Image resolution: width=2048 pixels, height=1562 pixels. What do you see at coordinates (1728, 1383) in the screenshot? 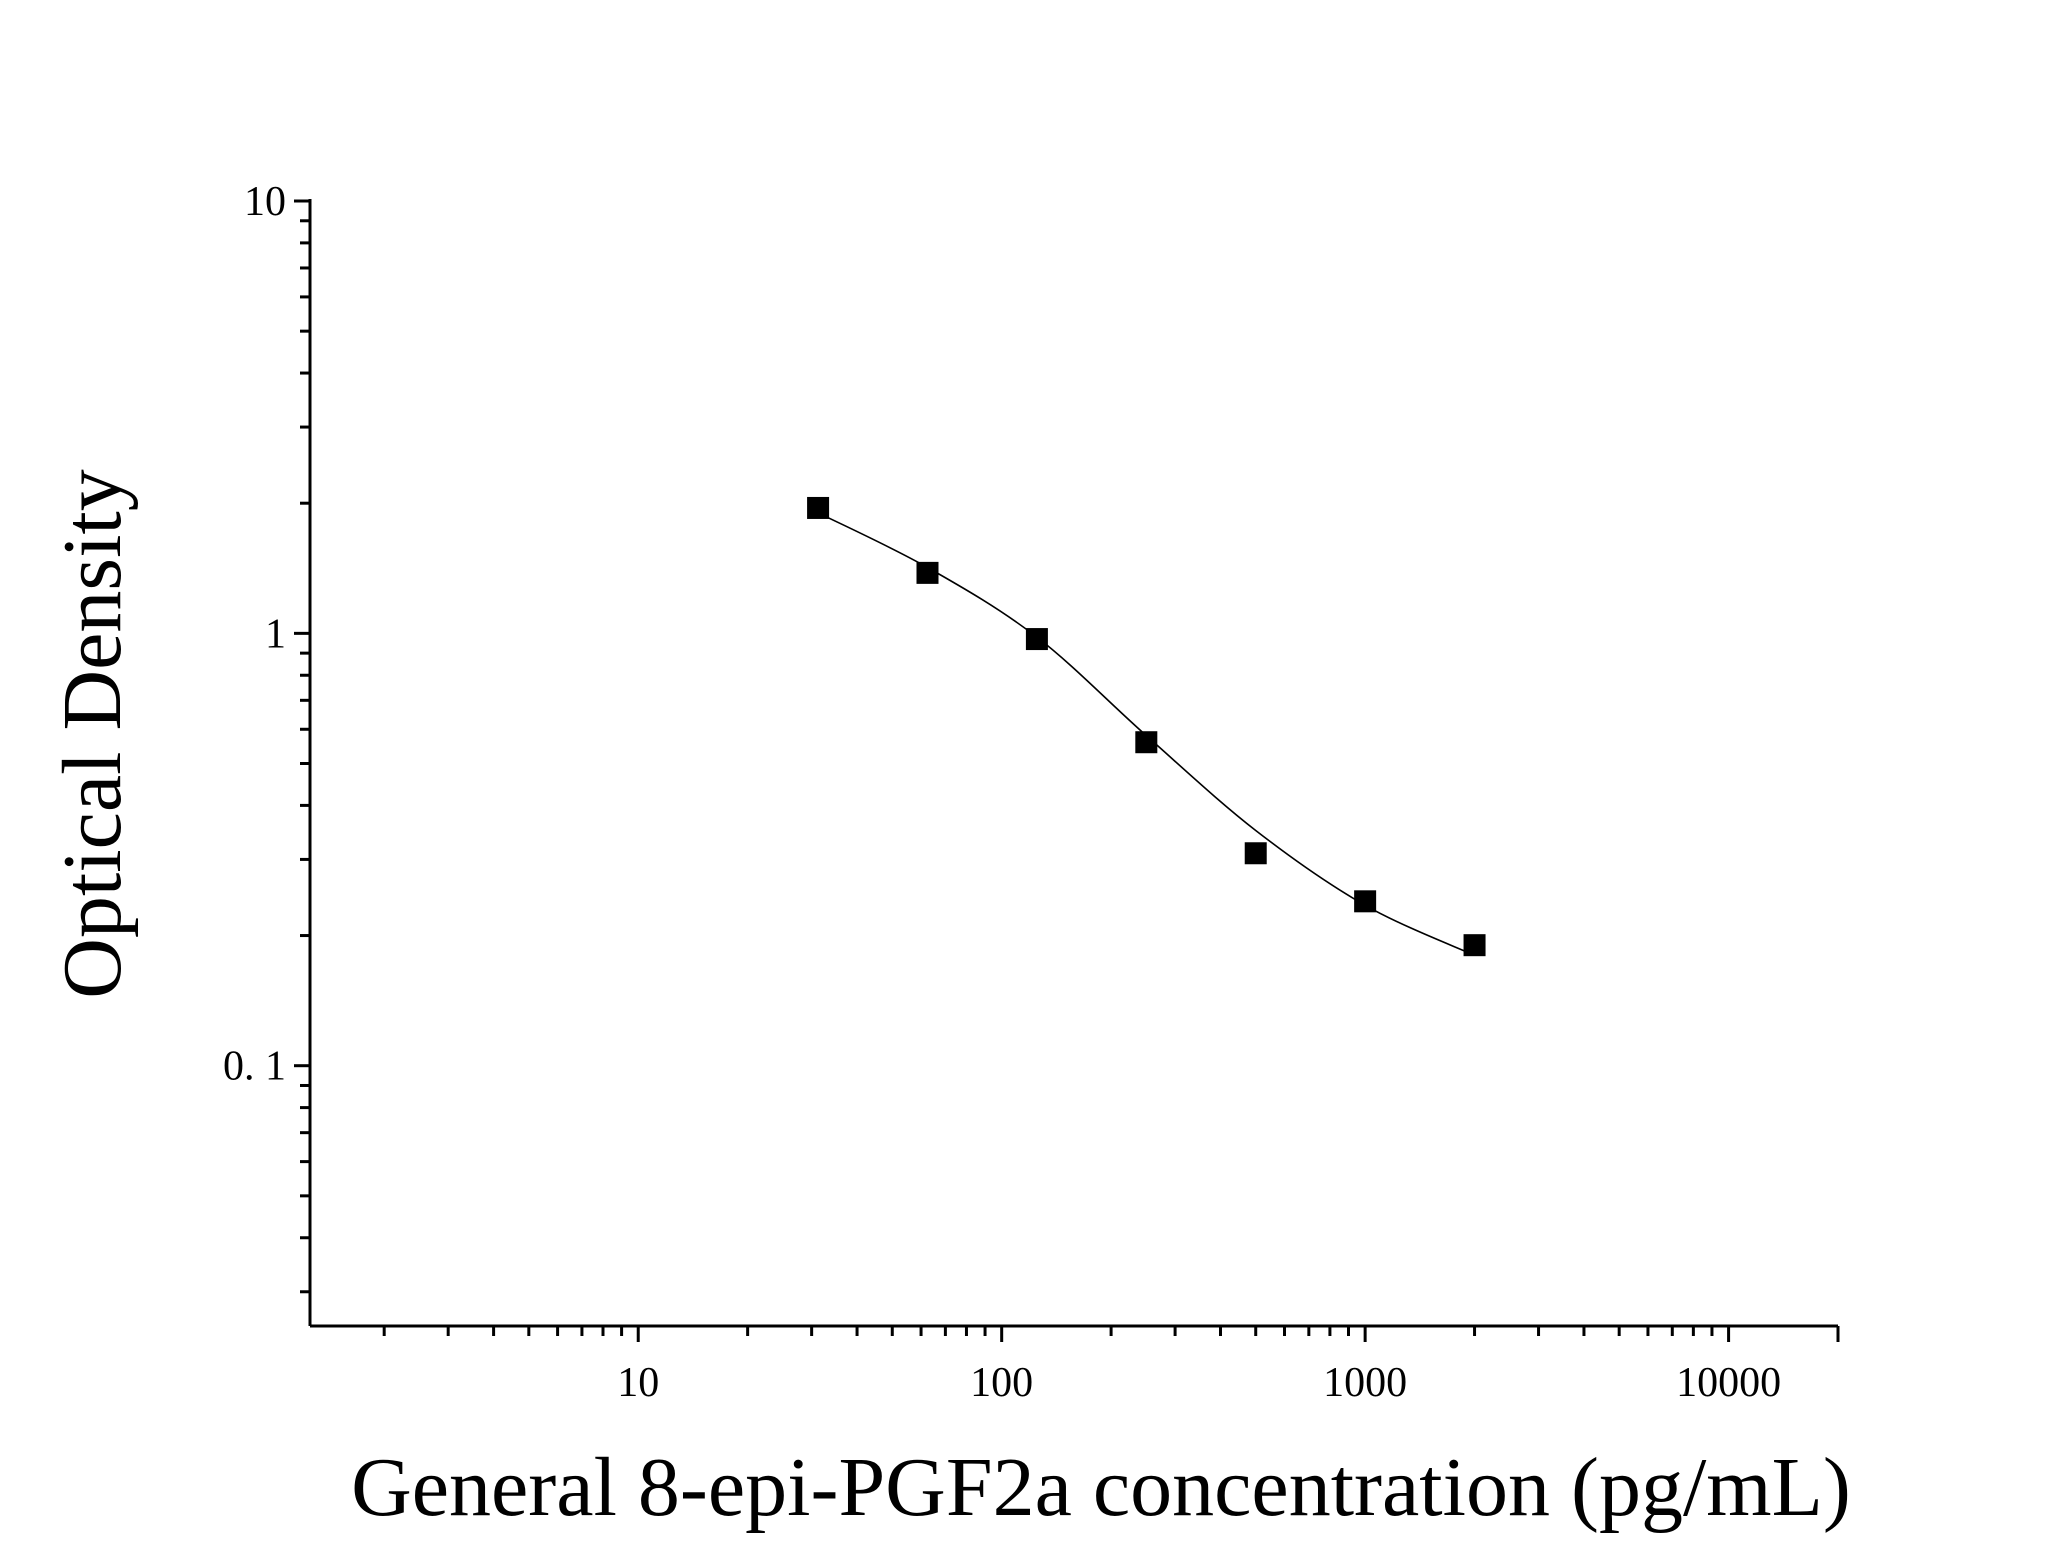
I see `x-tick-label: 10000` at bounding box center [1728, 1383].